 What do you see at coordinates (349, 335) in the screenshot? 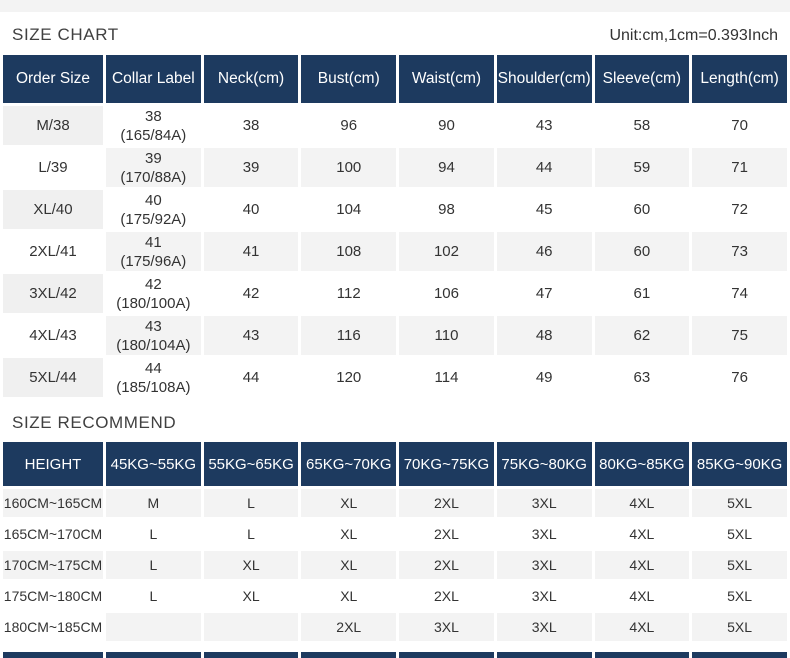
I see `measurement-cell: 116` at bounding box center [349, 335].